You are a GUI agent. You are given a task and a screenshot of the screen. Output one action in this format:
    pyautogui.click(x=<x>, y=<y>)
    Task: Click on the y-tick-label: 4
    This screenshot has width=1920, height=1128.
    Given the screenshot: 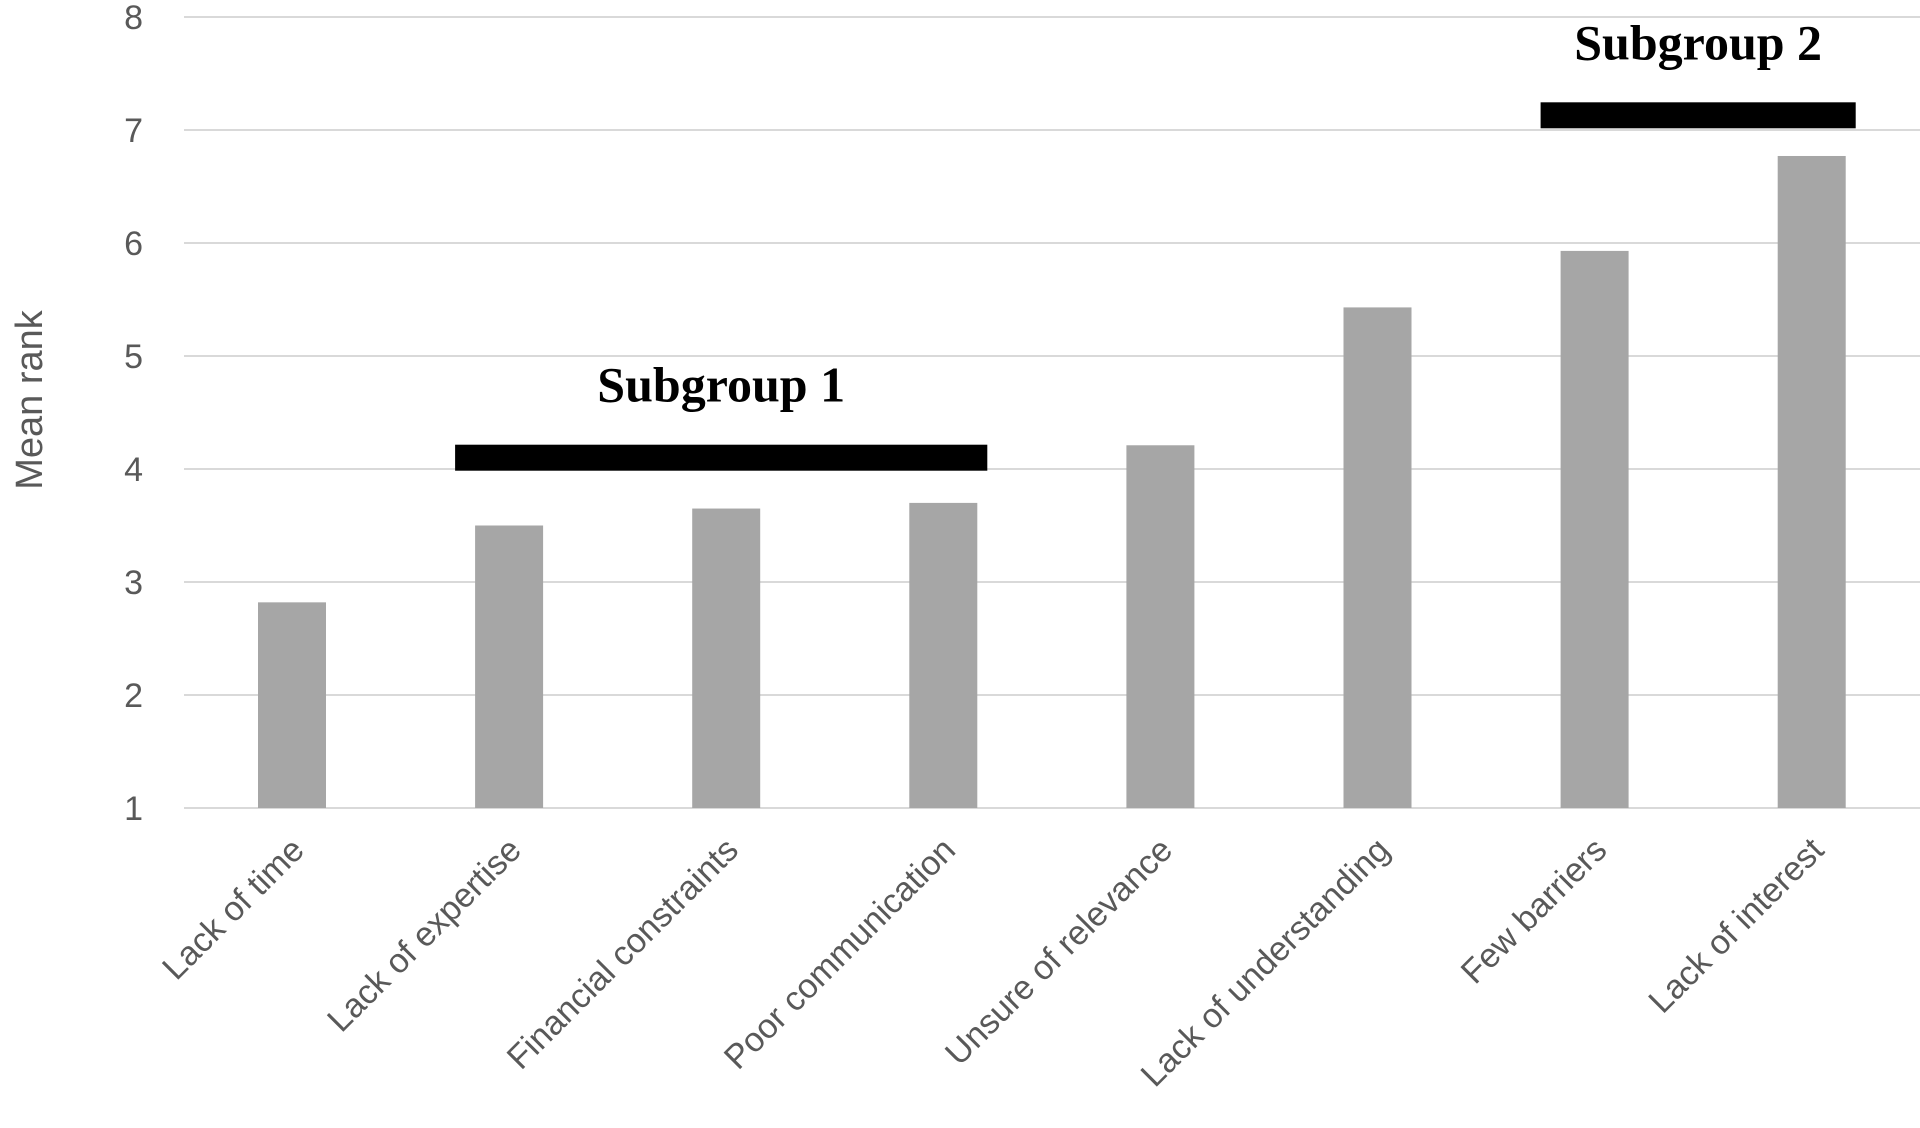 What is the action you would take?
    pyautogui.click(x=133, y=470)
    